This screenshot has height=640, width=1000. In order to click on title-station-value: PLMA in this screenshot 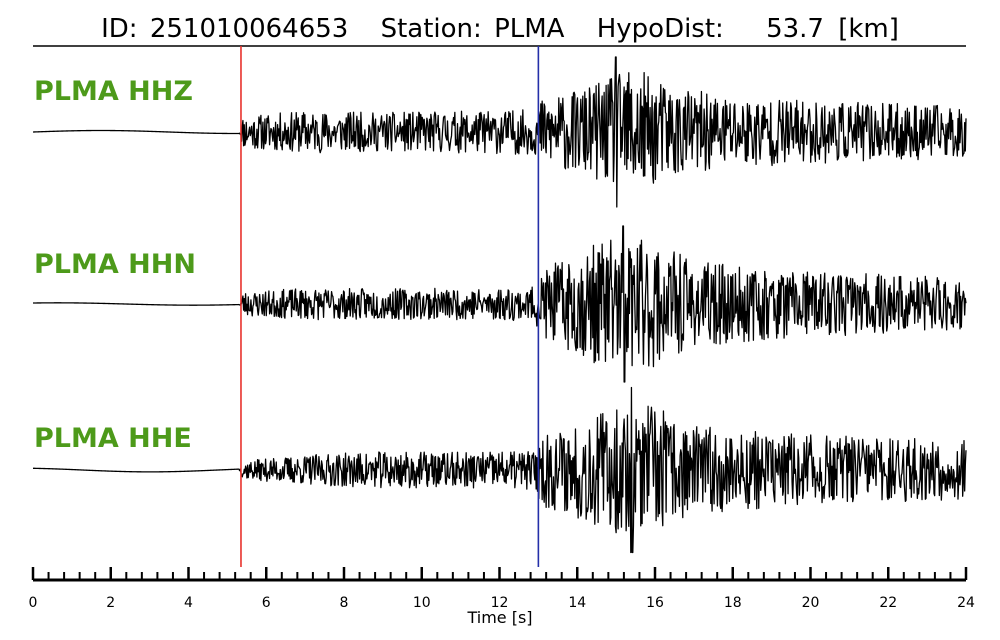, I will do `click(529, 29)`.